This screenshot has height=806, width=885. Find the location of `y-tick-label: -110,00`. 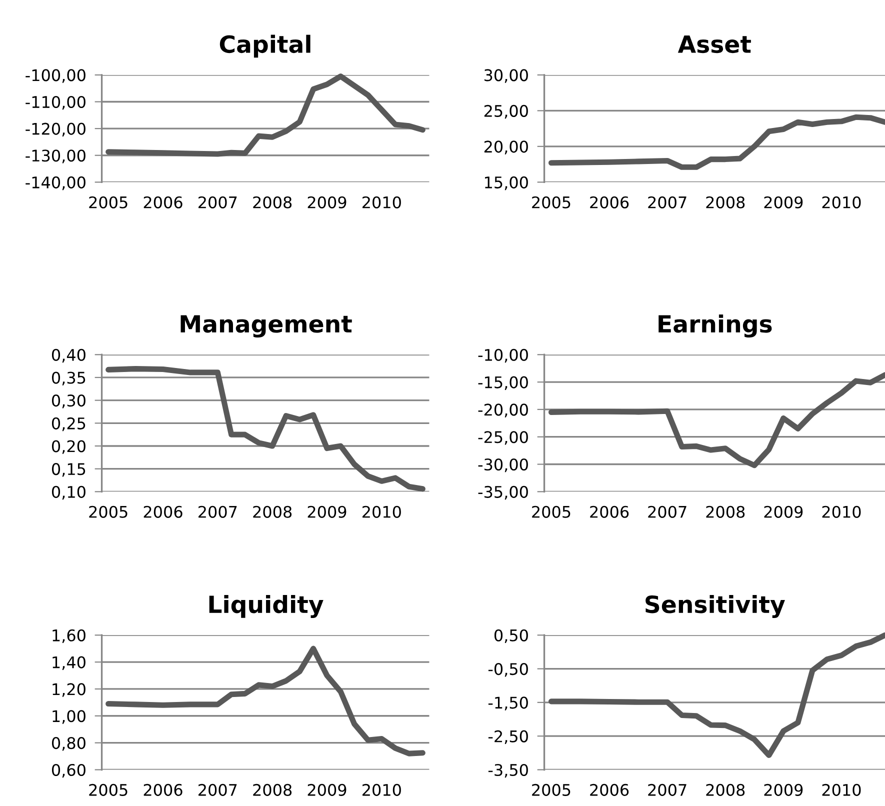

y-tick-label: -110,00 is located at coordinates (56, 103).